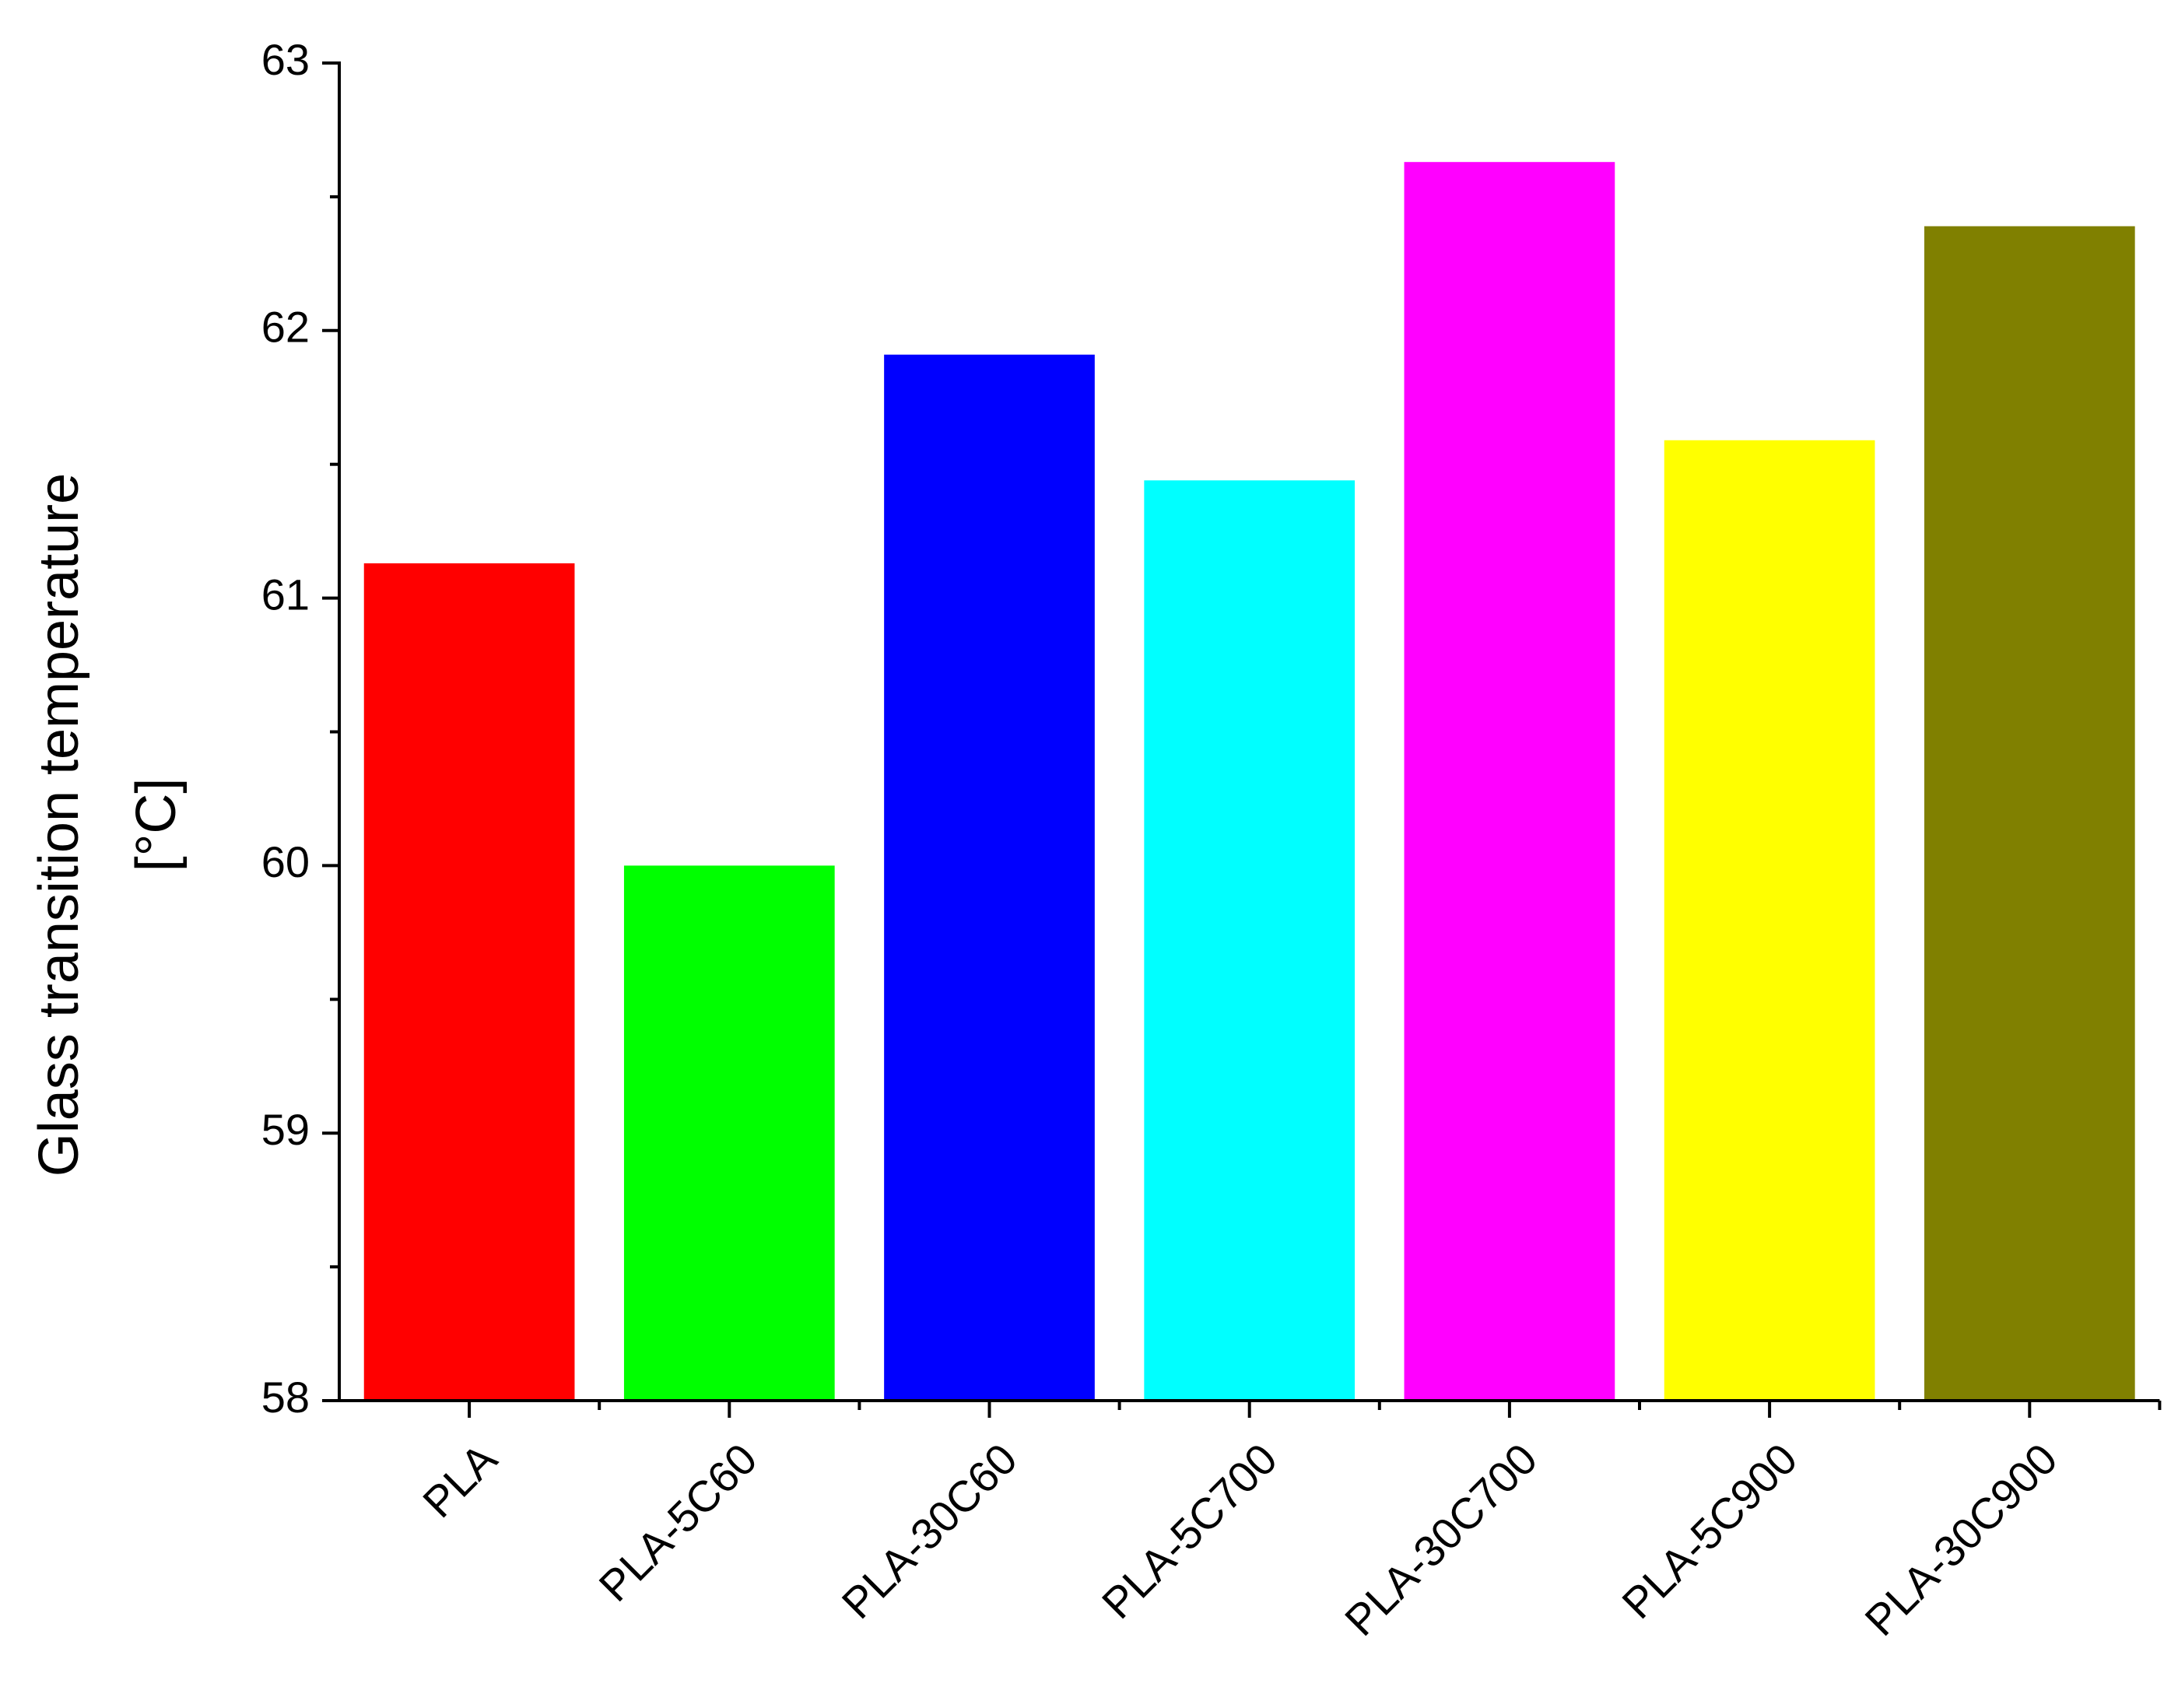  I want to click on y-tick-label: 62, so click(285, 327).